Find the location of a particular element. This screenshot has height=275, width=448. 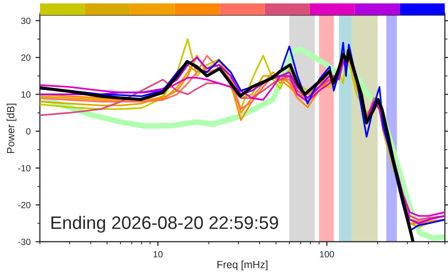

y-tick-label: -10 is located at coordinates (24, 168).